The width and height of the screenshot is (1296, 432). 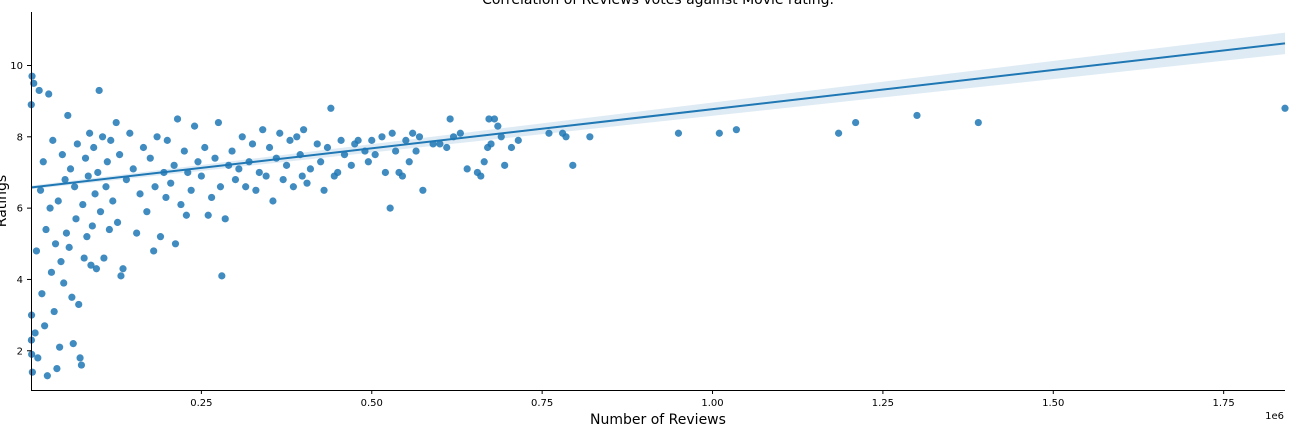 What do you see at coordinates (1274, 416) in the screenshot?
I see `x-axis-offset-label: 1e6` at bounding box center [1274, 416].